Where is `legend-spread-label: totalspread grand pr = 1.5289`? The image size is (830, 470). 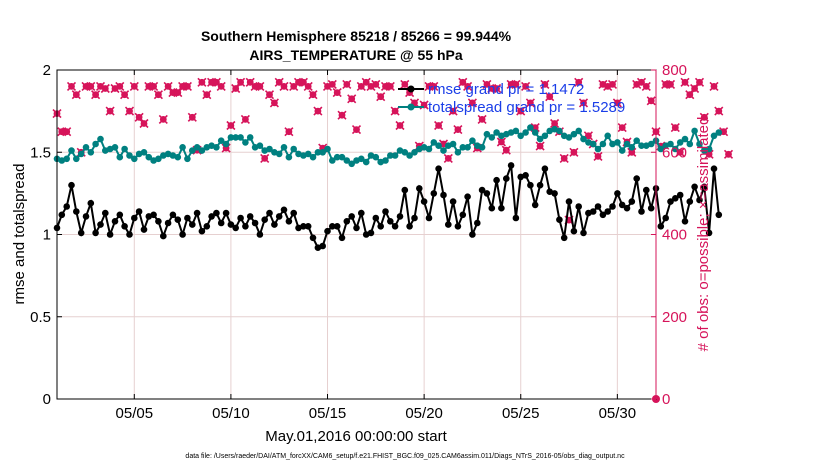 legend-spread-label: totalspread grand pr = 1.5289 is located at coordinates (526, 107).